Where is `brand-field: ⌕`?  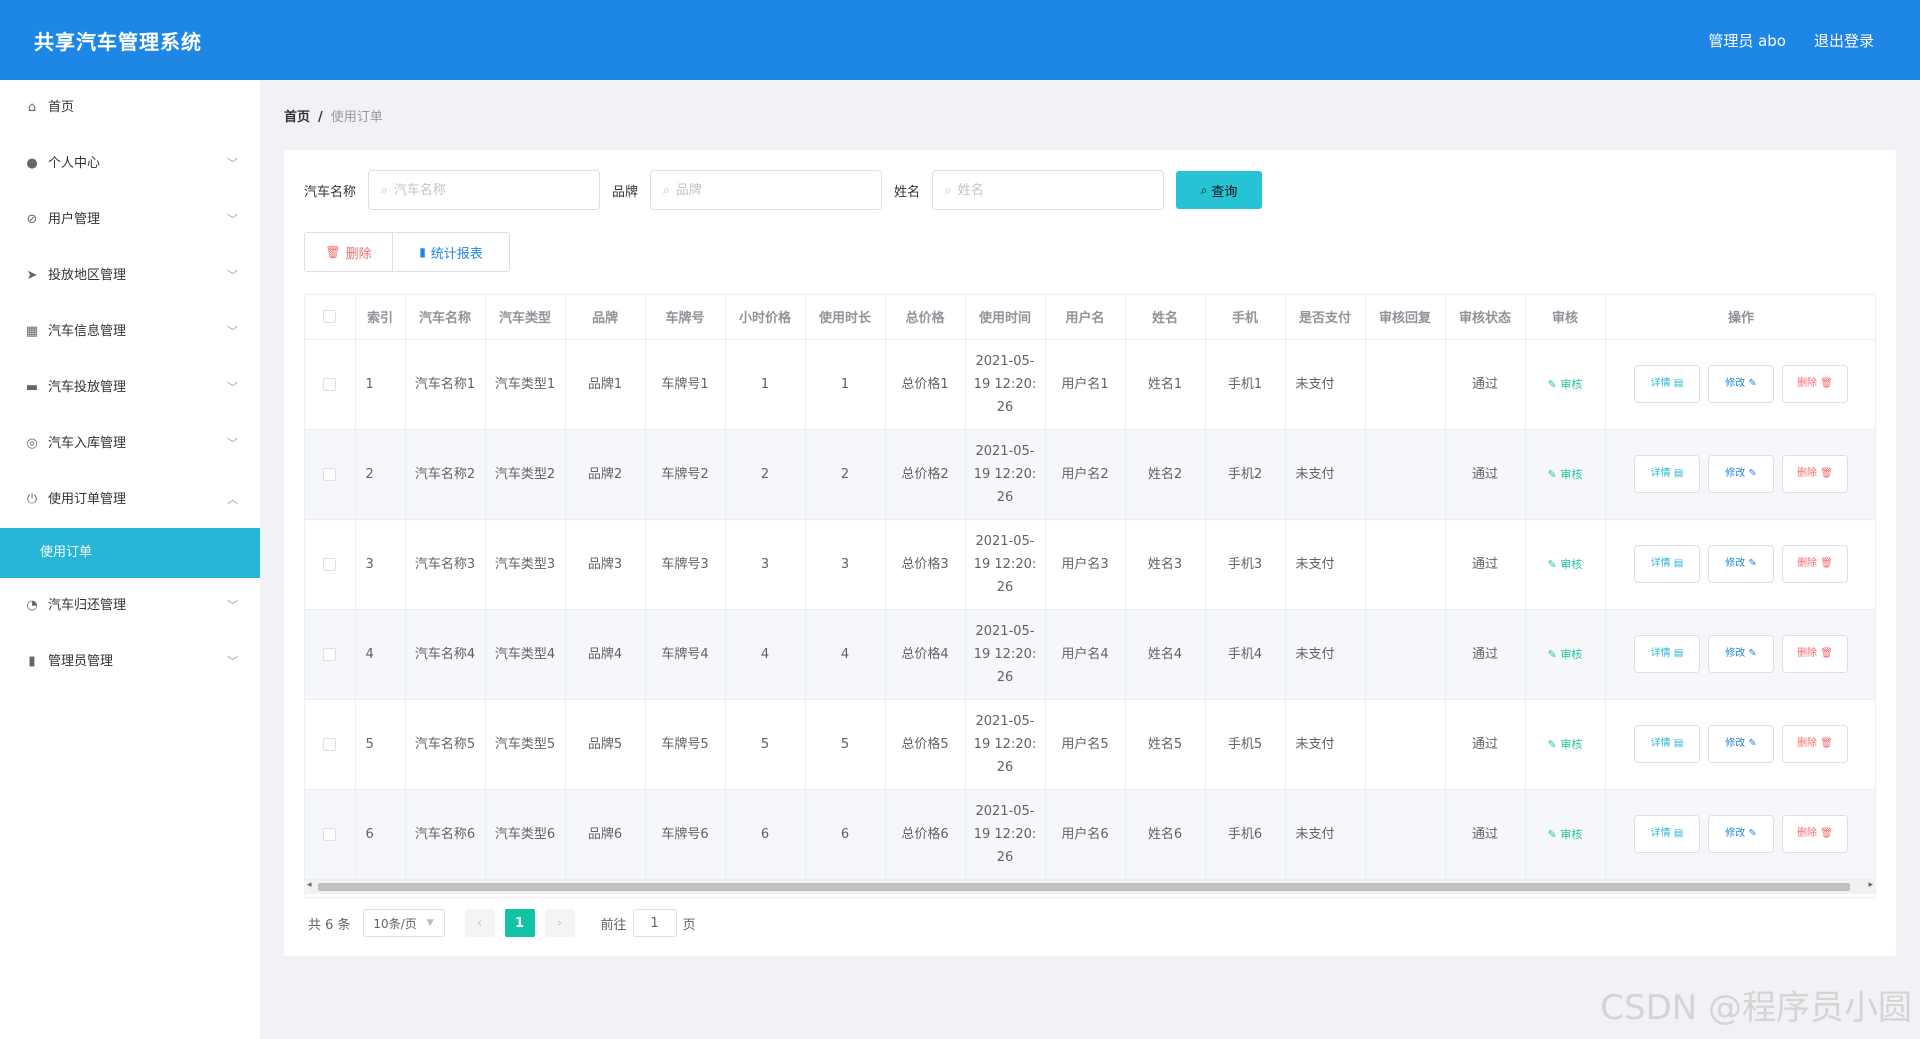
brand-field: ⌕ is located at coordinates (766, 190).